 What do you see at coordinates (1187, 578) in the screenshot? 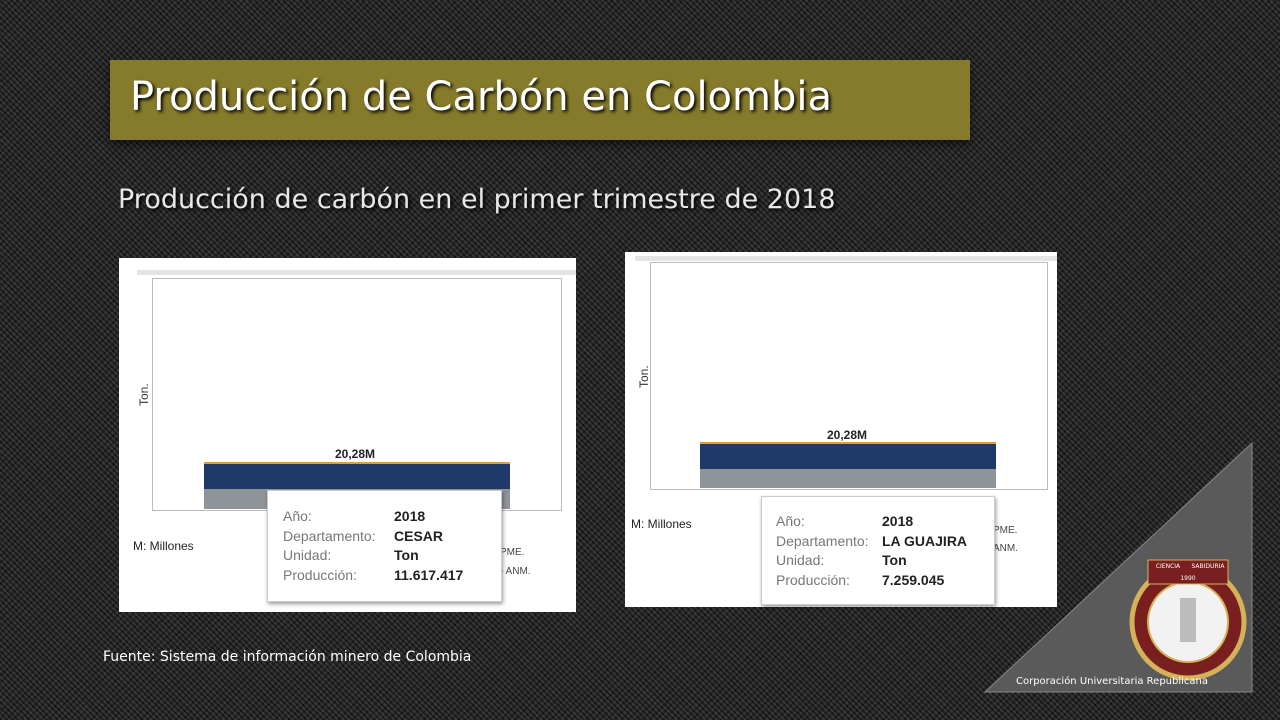
I see `logo-text: 1990` at bounding box center [1187, 578].